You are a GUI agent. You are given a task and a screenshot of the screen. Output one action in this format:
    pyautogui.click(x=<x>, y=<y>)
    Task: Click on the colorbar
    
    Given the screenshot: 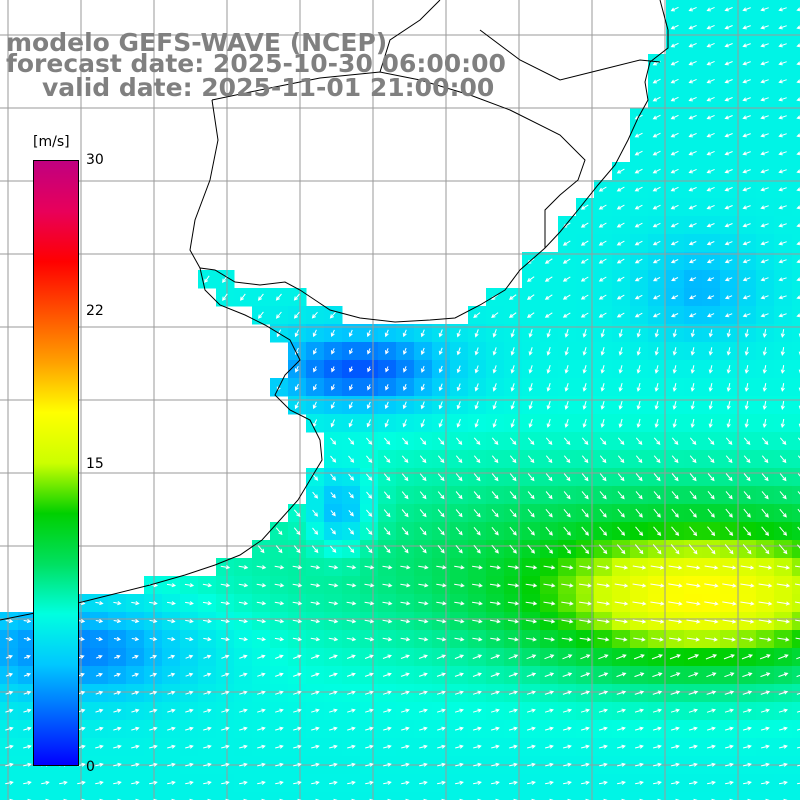 What is the action you would take?
    pyautogui.click(x=56, y=463)
    